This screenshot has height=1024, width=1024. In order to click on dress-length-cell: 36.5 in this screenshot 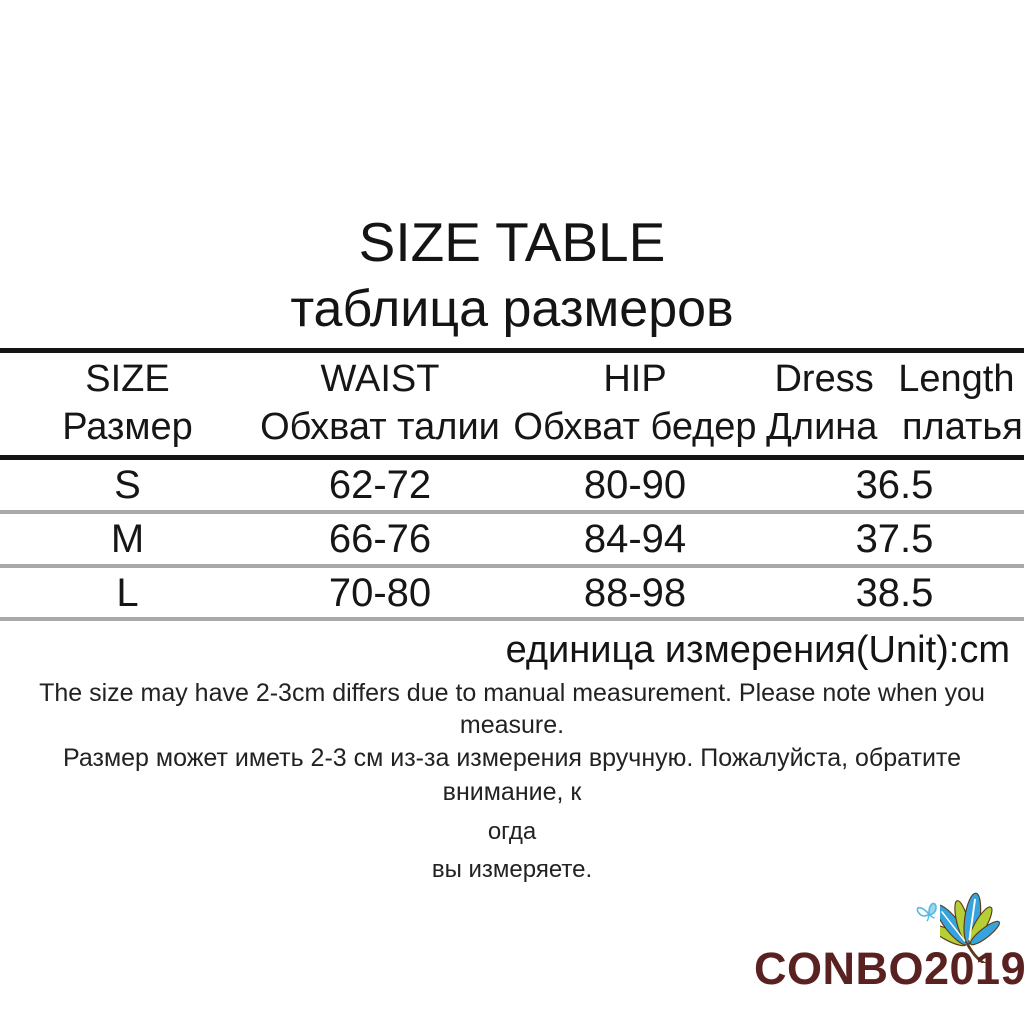, I will do `click(894, 485)`.